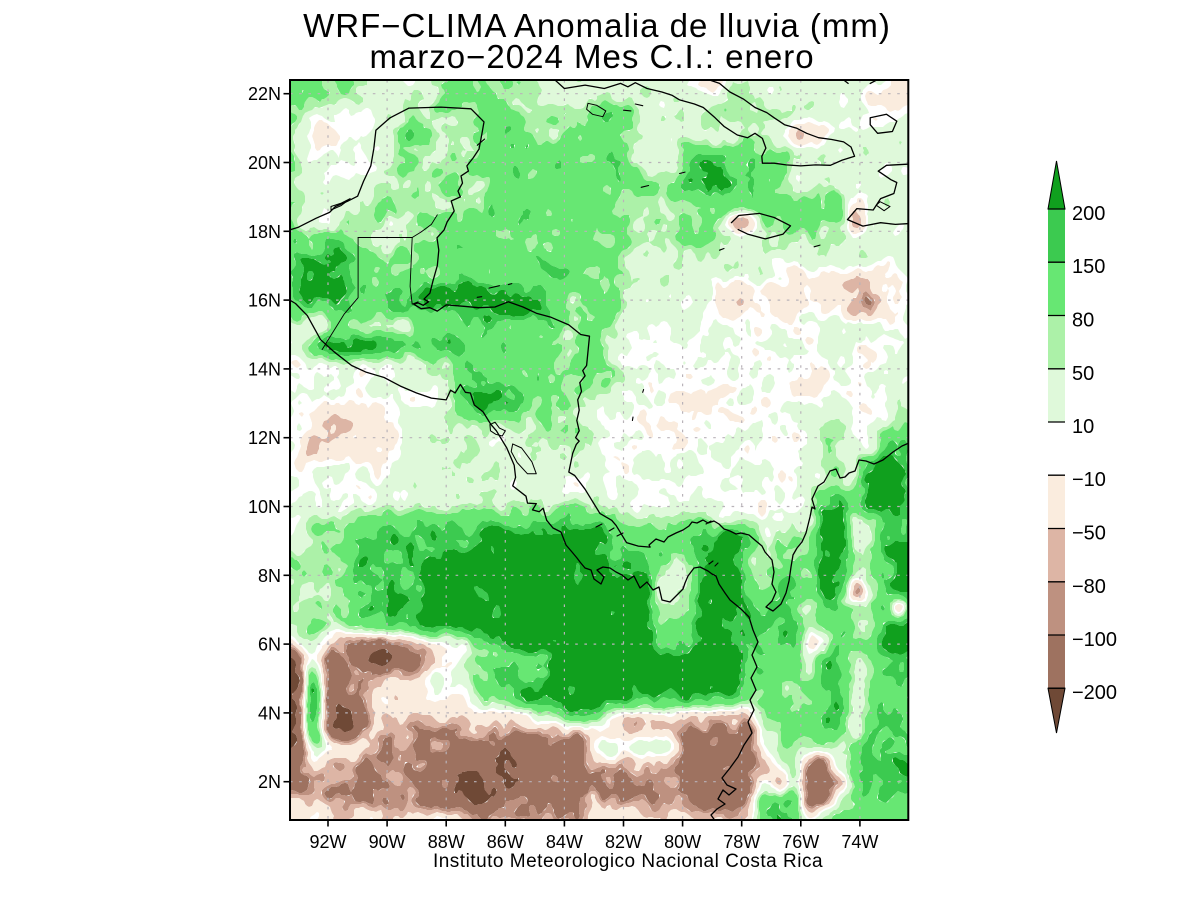  Describe the element at coordinates (1083, 427) in the screenshot. I see `svg-text: 10` at that location.